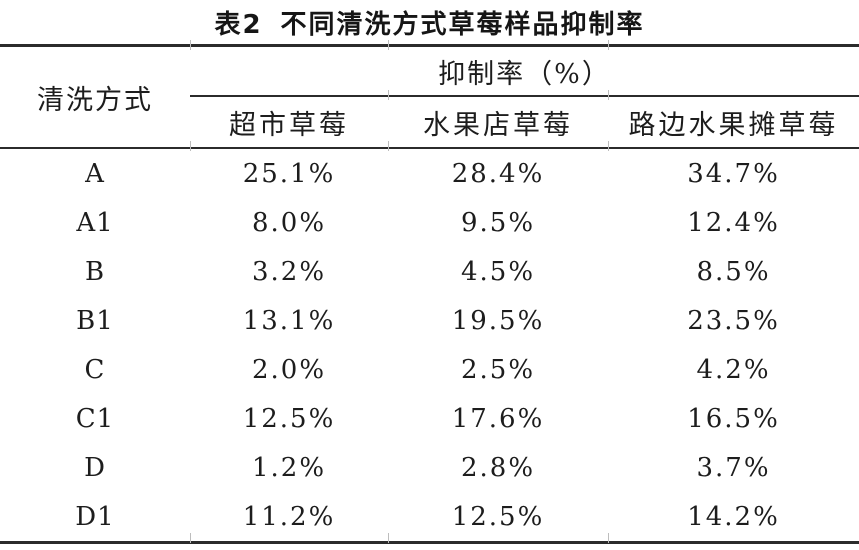 The image size is (859, 550). I want to click on table-row: D1 11.2% 12.5% 14.2%, so click(429, 517).